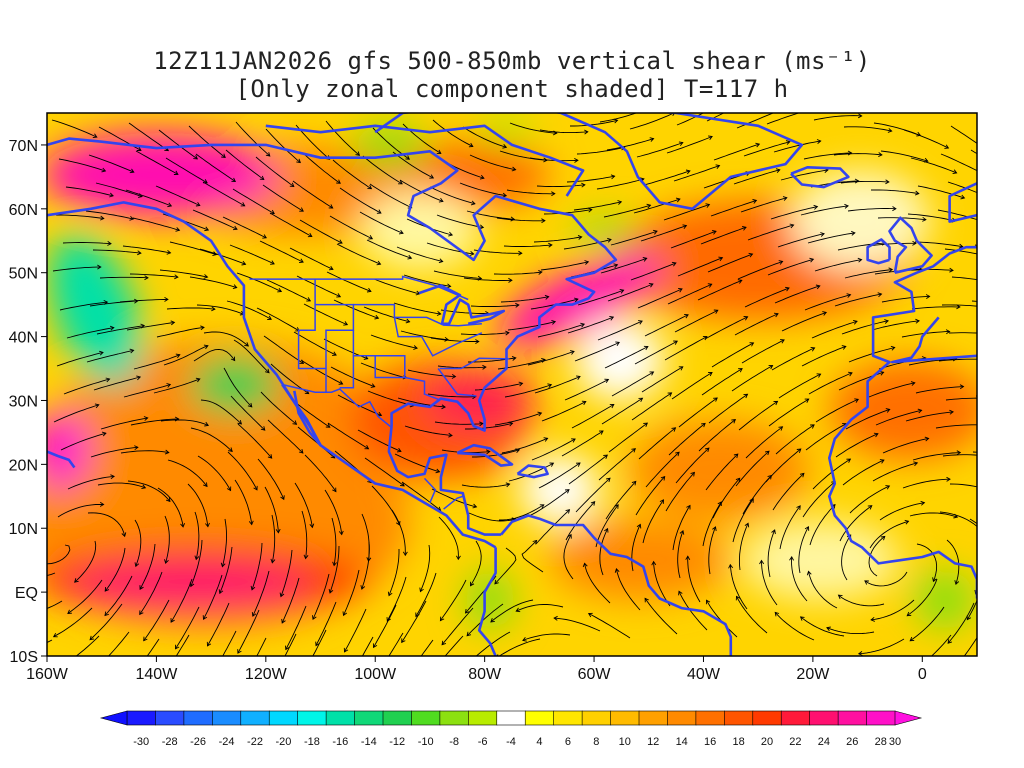  Describe the element at coordinates (375, 674) in the screenshot. I see `lon-label: 100W` at that location.